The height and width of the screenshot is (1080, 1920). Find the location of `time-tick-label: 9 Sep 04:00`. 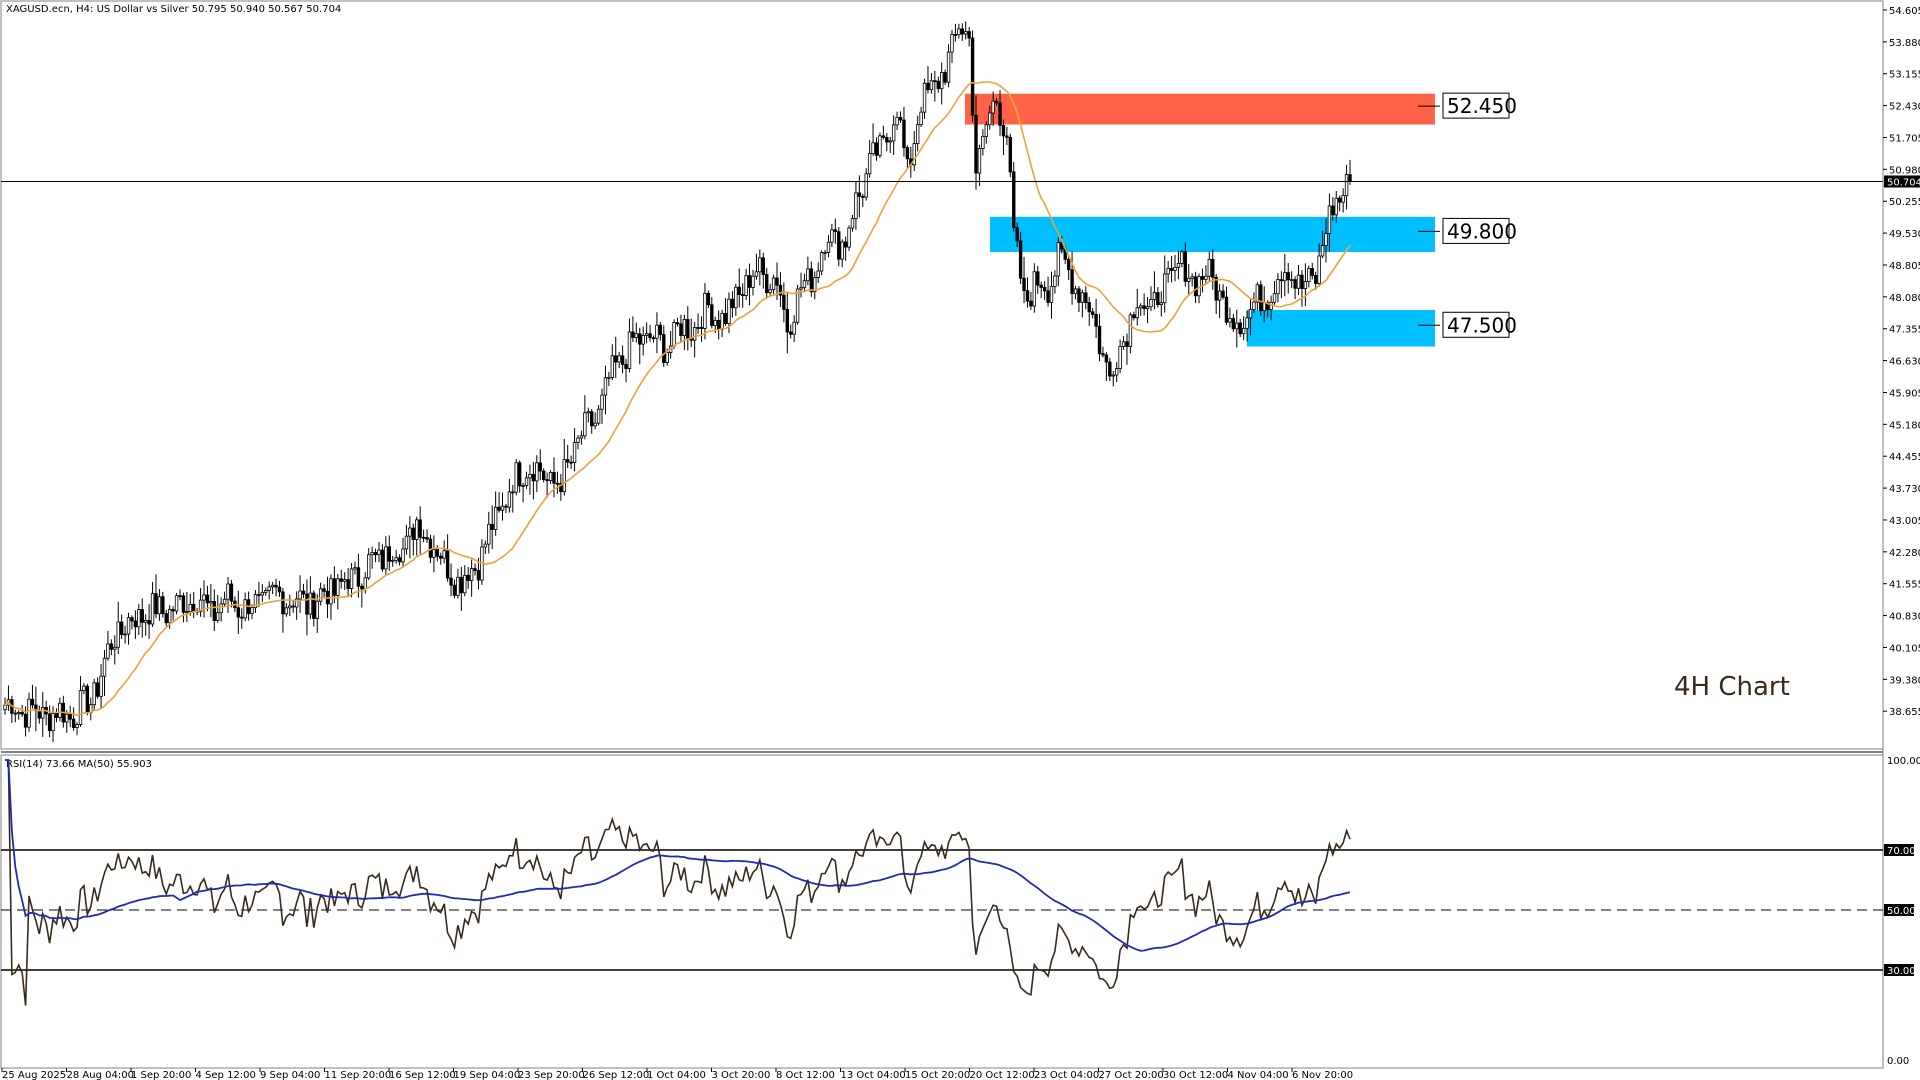

time-tick-label: 9 Sep 04:00 is located at coordinates (290, 1075).